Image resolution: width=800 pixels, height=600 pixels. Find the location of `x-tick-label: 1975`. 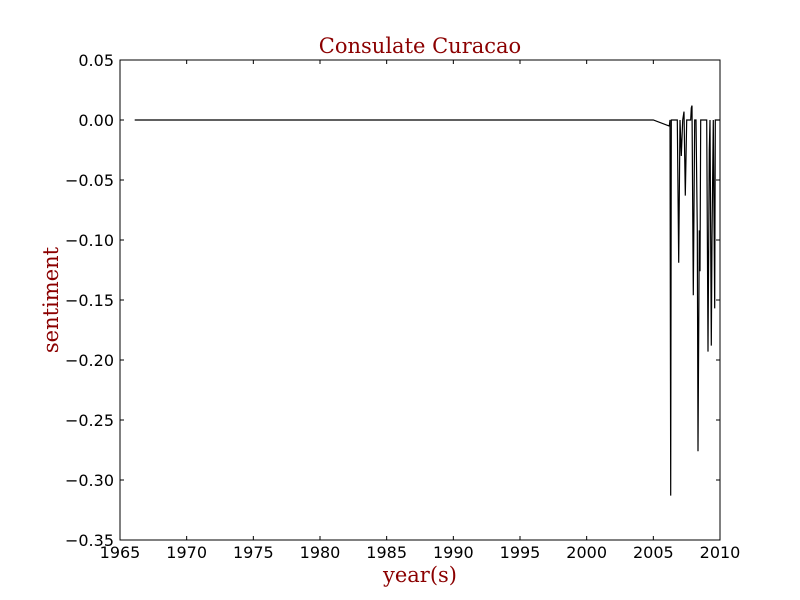

x-tick-label: 1975 is located at coordinates (253, 552).